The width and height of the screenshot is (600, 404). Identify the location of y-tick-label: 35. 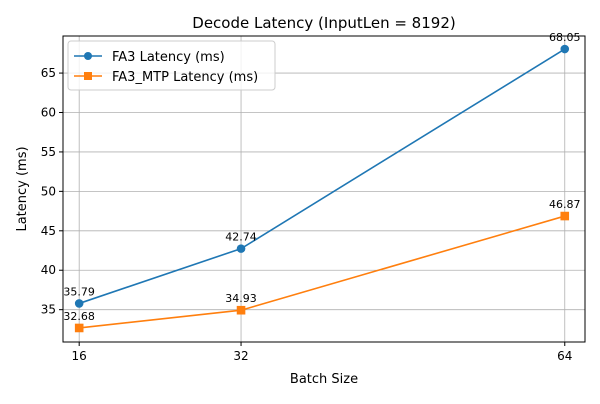
(48, 310).